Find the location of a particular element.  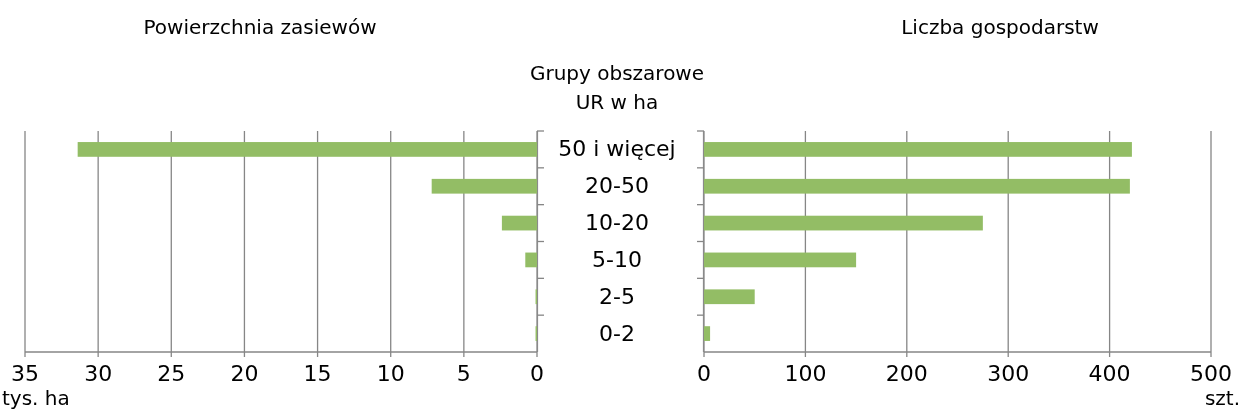

x-axis-title: tys. ha is located at coordinates (36, 398).